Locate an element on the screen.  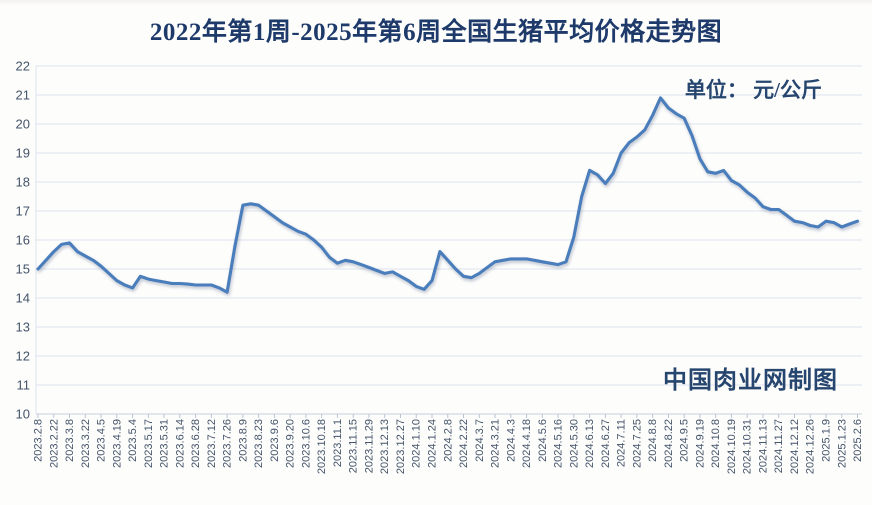
y-tick-label: 18 is located at coordinates (23, 182).